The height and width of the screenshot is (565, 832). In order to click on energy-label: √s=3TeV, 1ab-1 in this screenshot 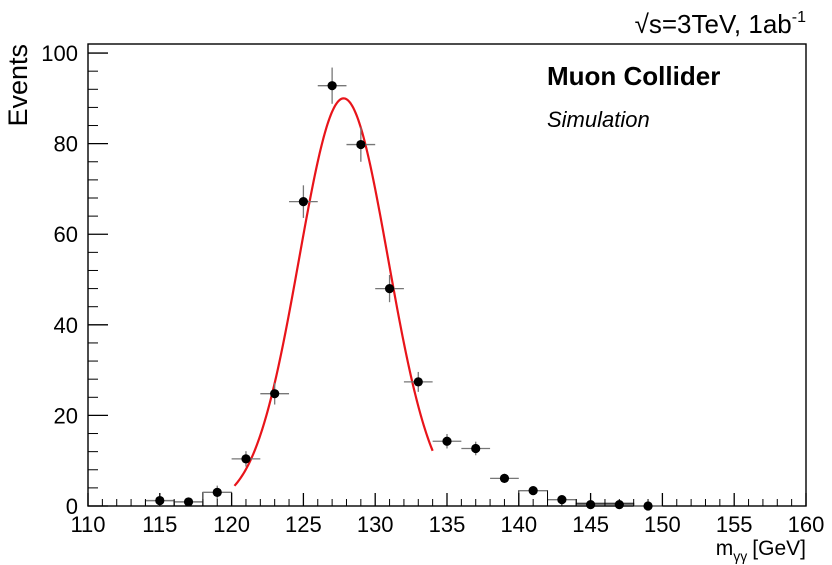, I will do `click(721, 24)`.